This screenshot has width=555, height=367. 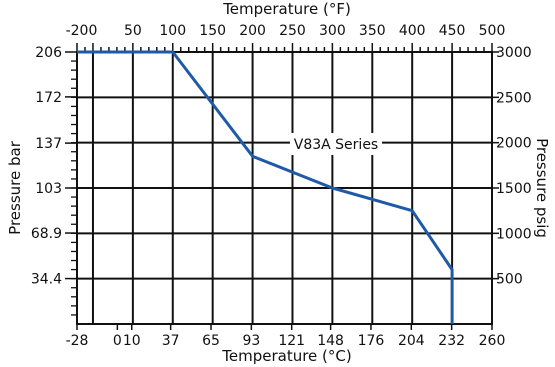 What do you see at coordinates (48, 98) in the screenshot?
I see `left-tick-label: 172` at bounding box center [48, 98].